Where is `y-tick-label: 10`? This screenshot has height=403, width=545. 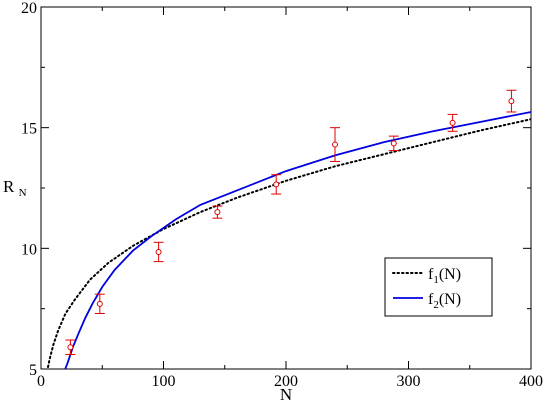
y-tick-label: 10 is located at coordinates (29, 249).